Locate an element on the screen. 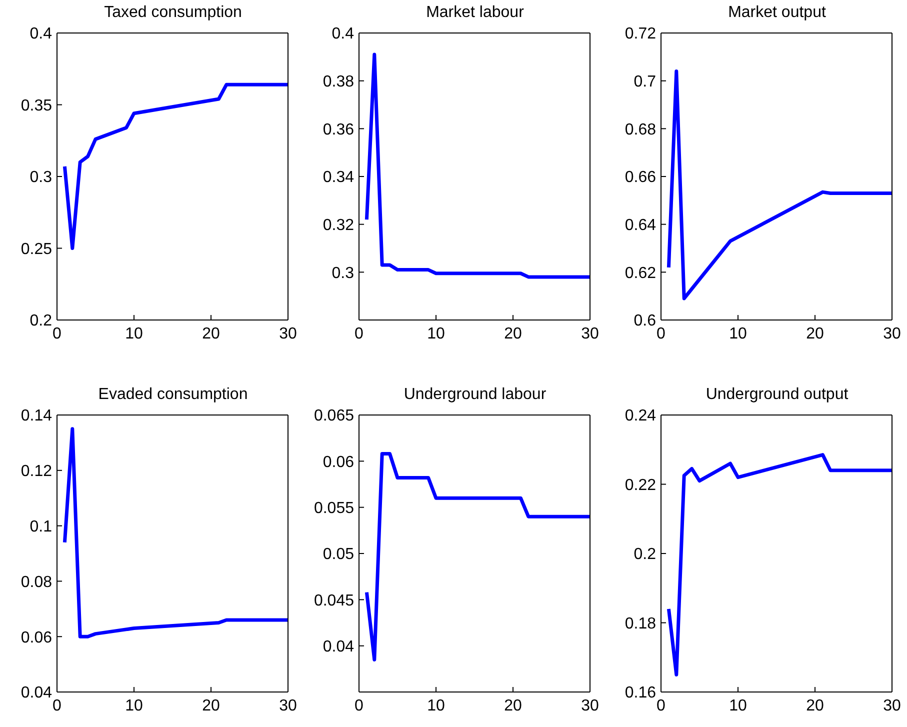  y-tick-label: 0.22 is located at coordinates (640, 485).